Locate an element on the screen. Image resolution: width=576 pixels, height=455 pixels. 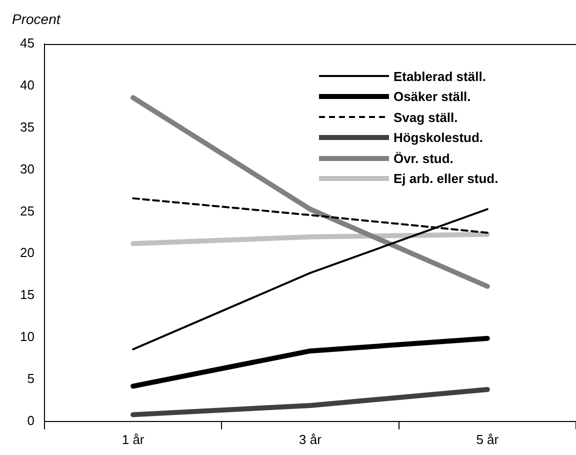
y-tick-label: 15 is located at coordinates (27, 294).